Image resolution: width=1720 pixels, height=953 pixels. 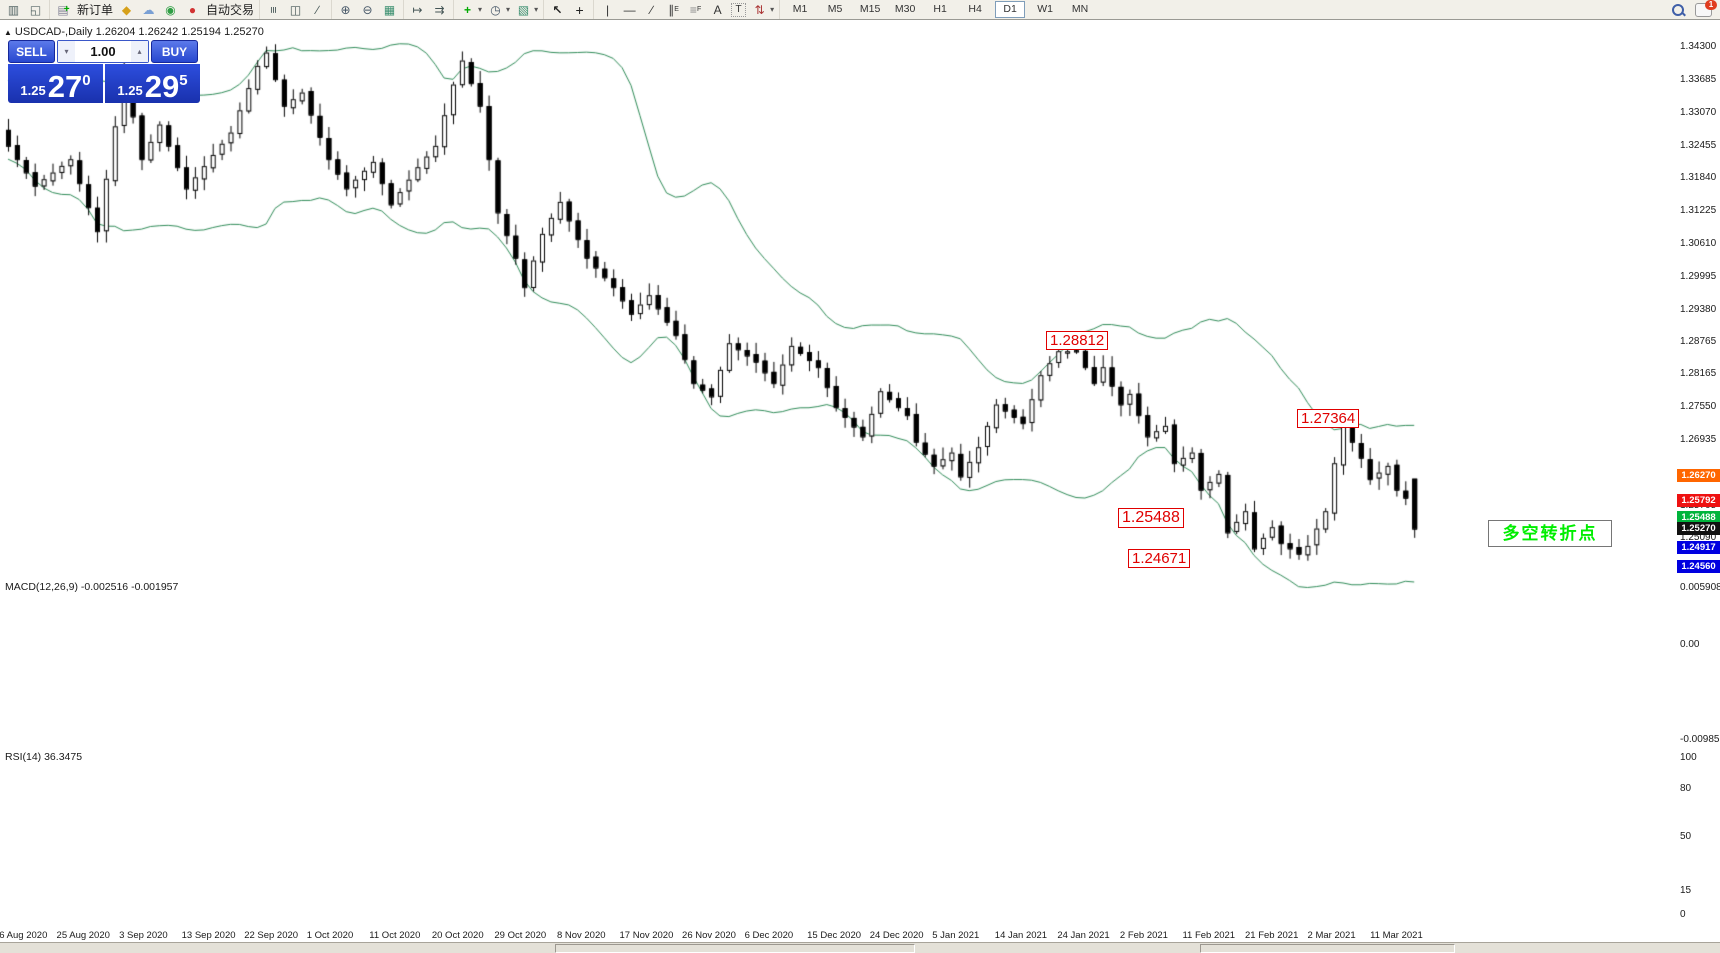 What do you see at coordinates (975, 9) in the screenshot?
I see `timeframe-h4: H4` at bounding box center [975, 9].